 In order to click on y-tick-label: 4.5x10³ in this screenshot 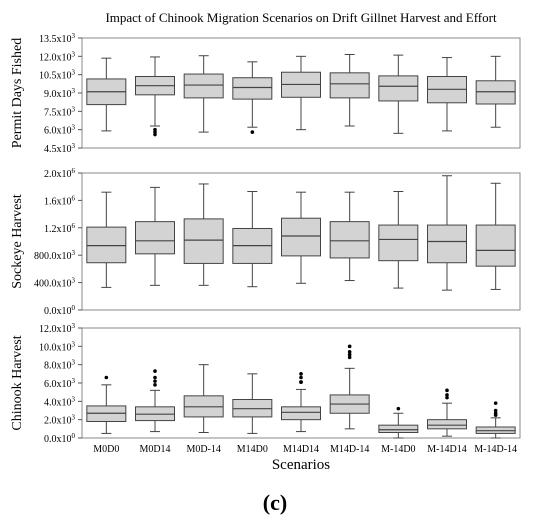, I will do `click(60, 148)`.